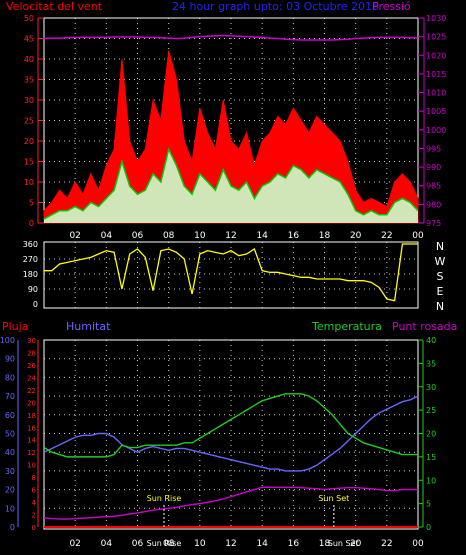 This screenshot has width=466, height=555. Describe the element at coordinates (428, 527) in the screenshot. I see `temperature-tick: 0` at that location.